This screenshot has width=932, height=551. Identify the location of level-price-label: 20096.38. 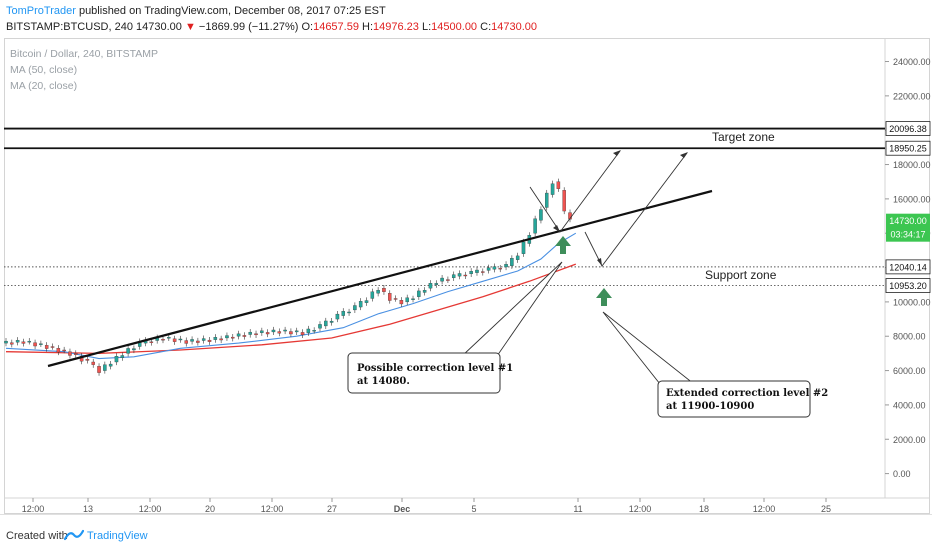
(908, 129).